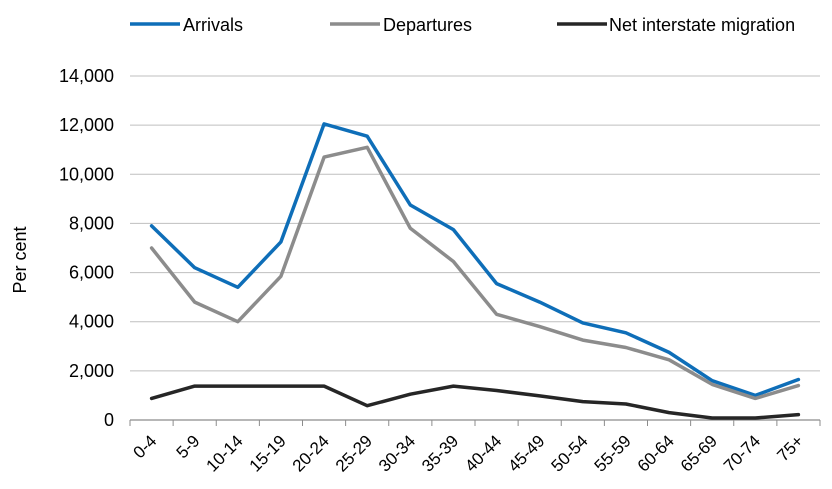  I want to click on y-tick-label: 8,000, so click(91, 223).